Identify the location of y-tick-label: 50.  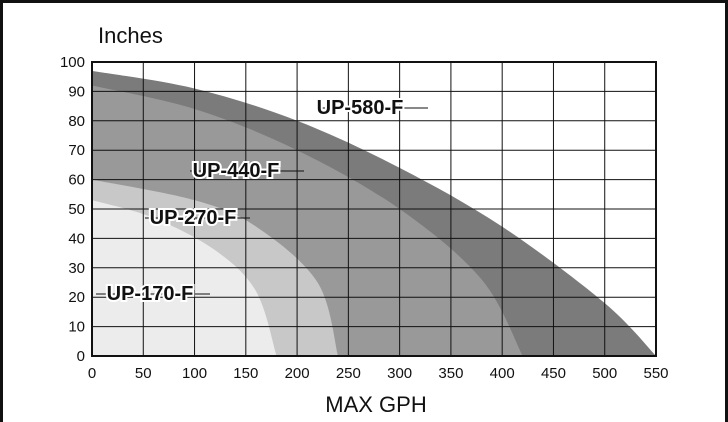
(76, 209).